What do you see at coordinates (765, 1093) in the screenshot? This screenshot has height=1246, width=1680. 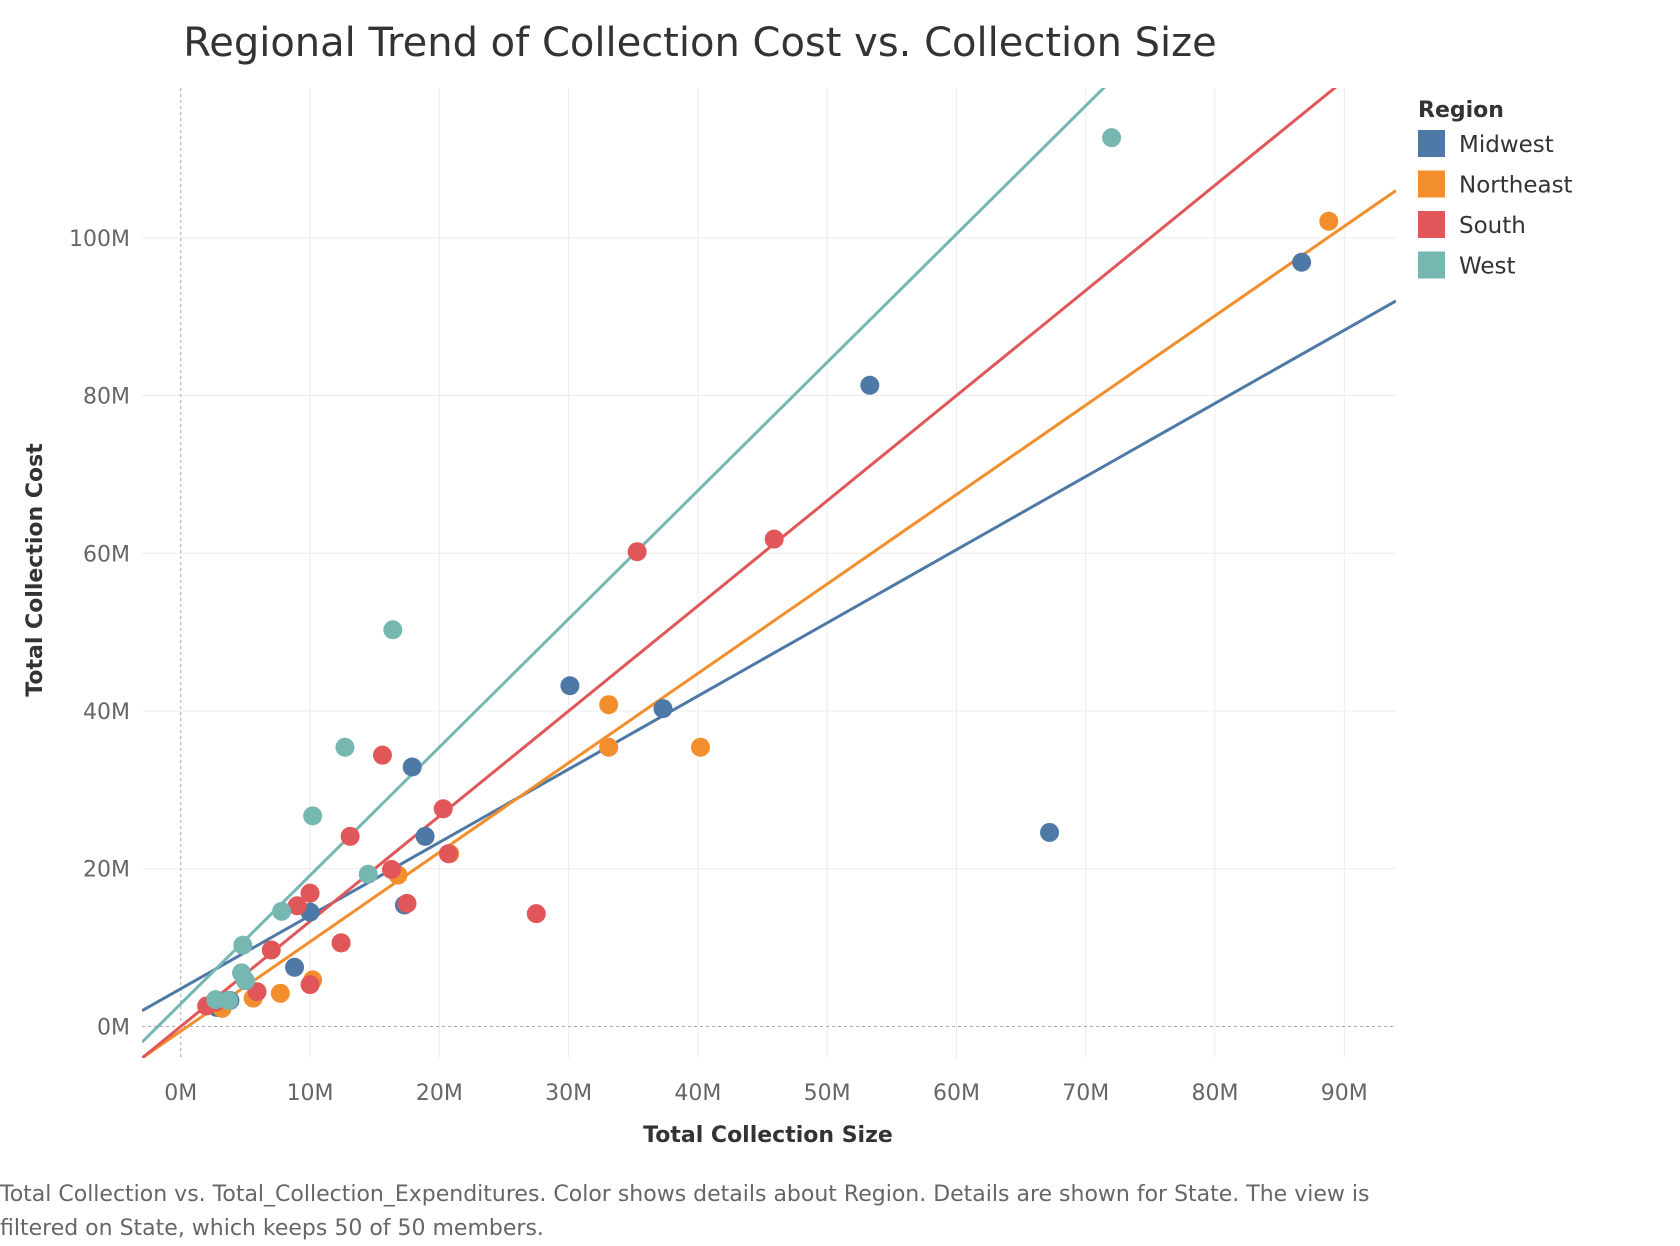 I see `x-axis-tick-labels: 0M 10M 20M 30M 40M 50M 60M 70M 80M 90M` at bounding box center [765, 1093].